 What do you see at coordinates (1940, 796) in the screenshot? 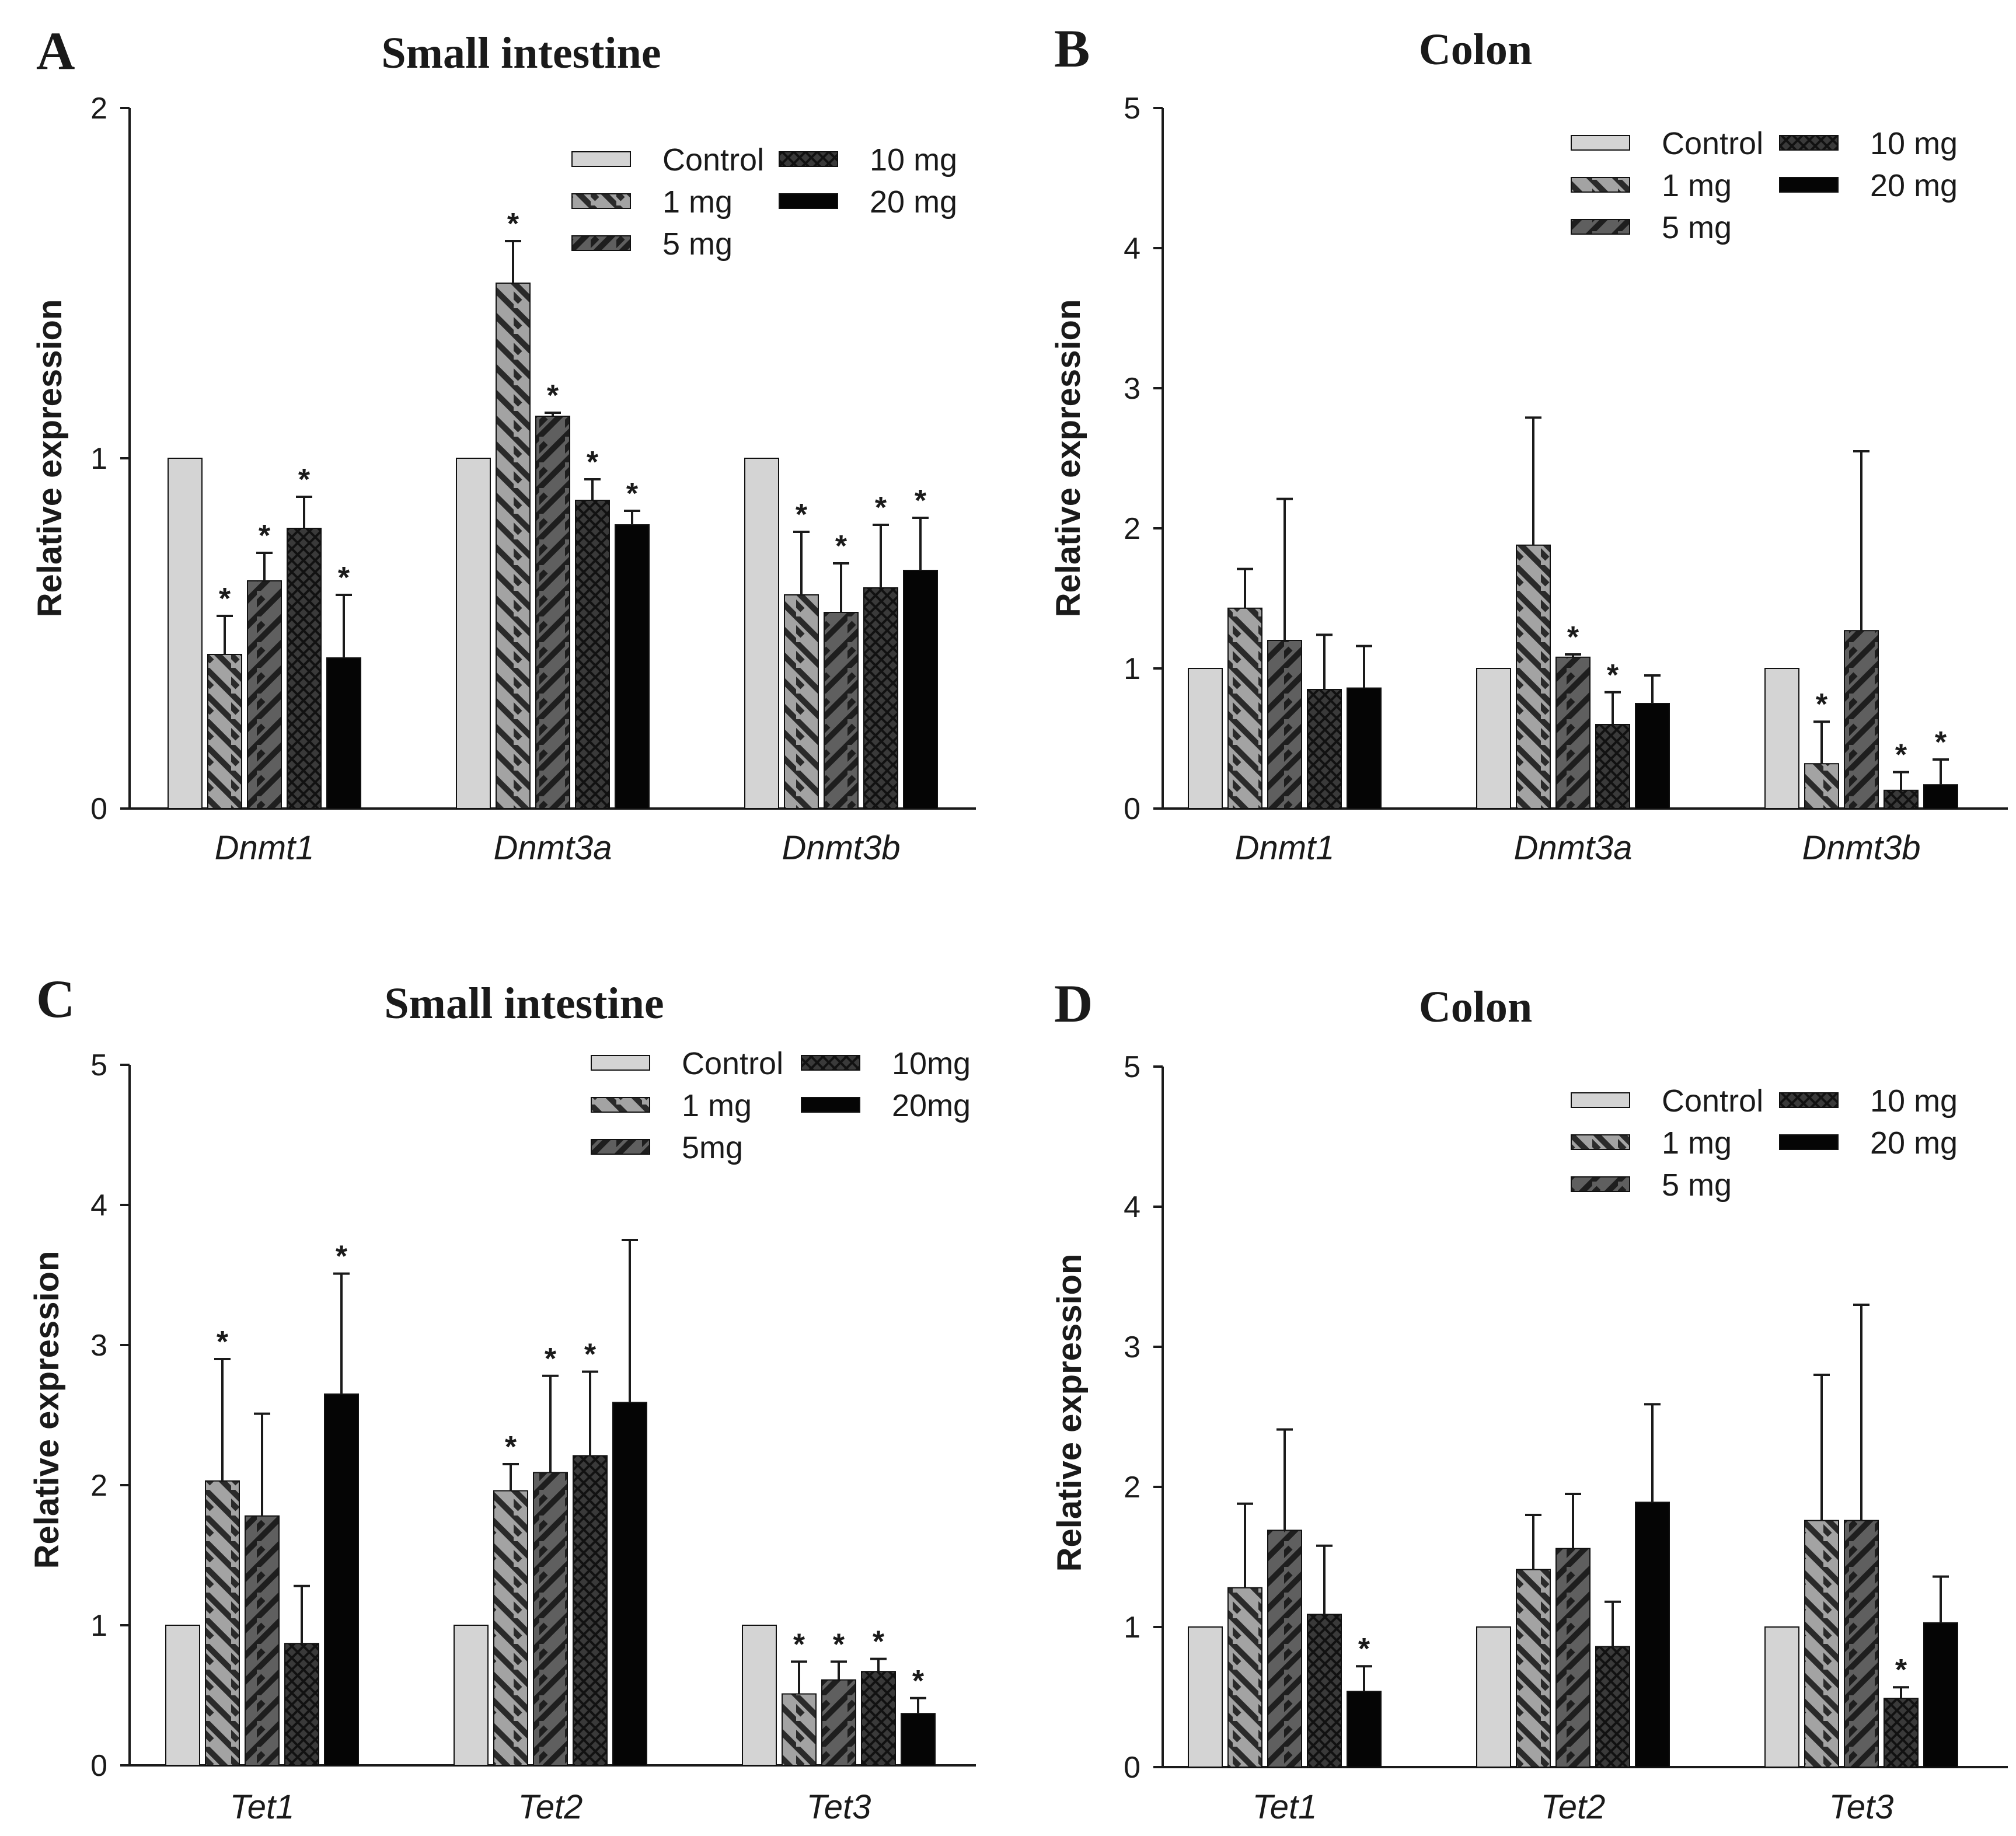
I see `p1-bar-dnmt3b-20-mg` at bounding box center [1940, 796].